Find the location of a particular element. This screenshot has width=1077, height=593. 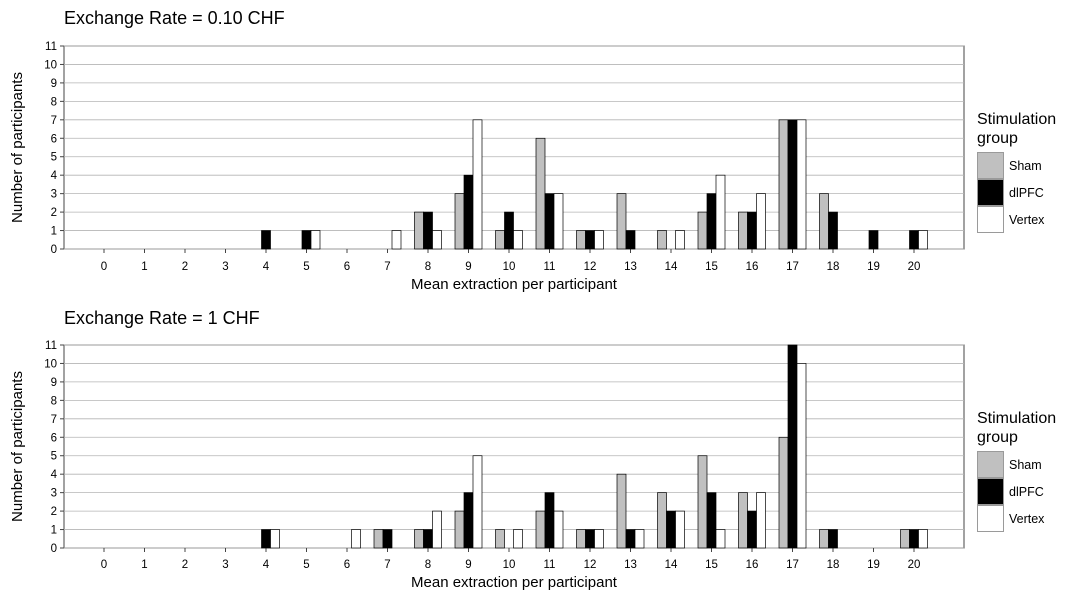

x-tick-label: 2 is located at coordinates (185, 565).